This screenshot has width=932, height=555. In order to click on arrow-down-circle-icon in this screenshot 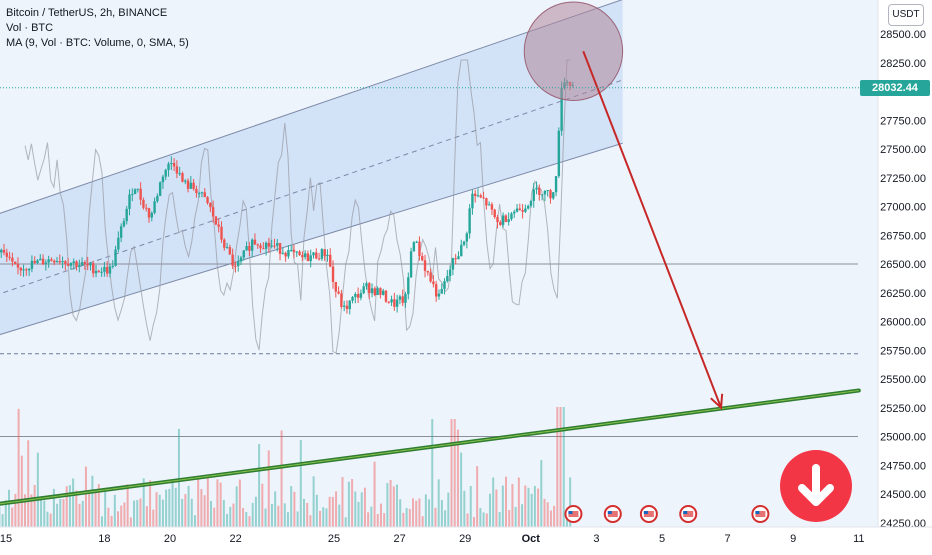, I will do `click(816, 486)`.